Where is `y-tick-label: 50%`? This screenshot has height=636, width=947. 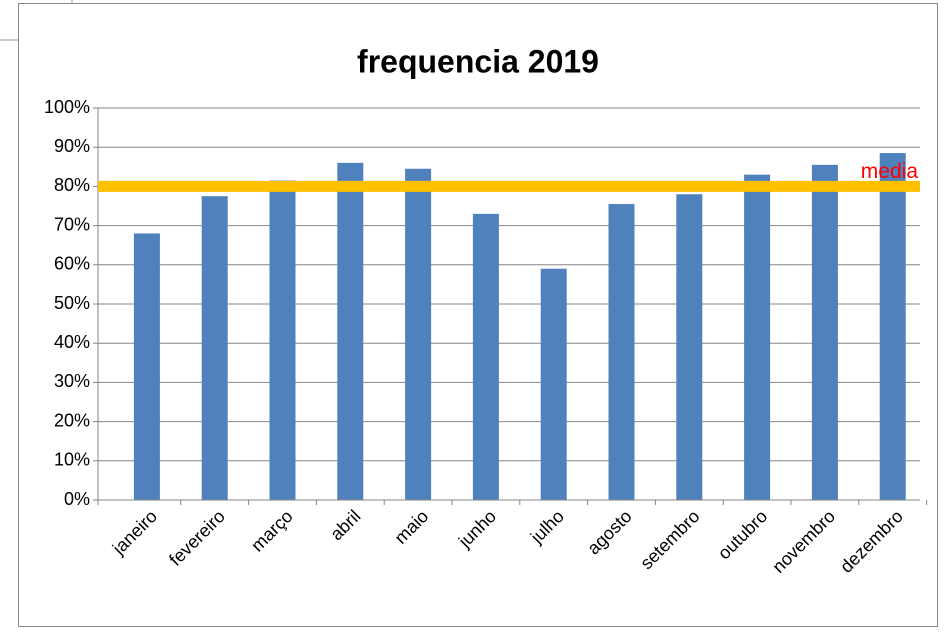 y-tick-label: 50% is located at coordinates (72, 303).